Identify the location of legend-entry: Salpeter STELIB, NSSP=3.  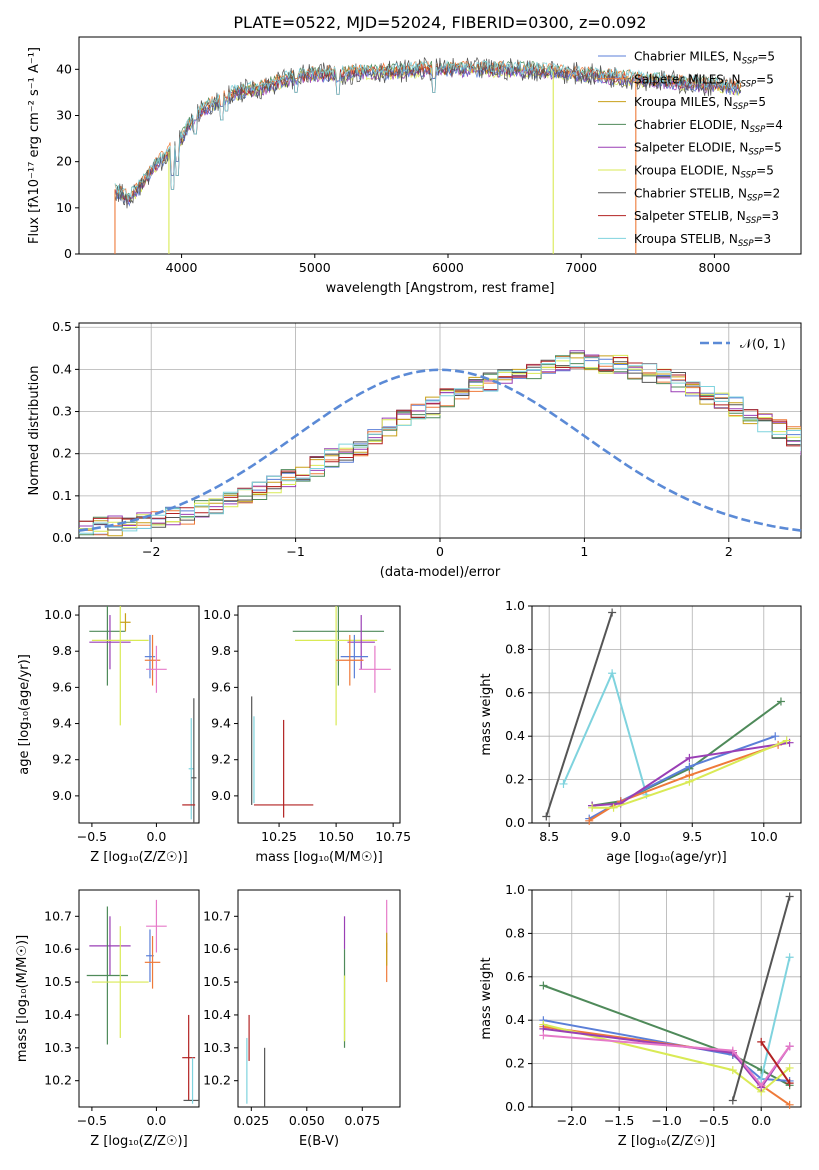
(706, 217).